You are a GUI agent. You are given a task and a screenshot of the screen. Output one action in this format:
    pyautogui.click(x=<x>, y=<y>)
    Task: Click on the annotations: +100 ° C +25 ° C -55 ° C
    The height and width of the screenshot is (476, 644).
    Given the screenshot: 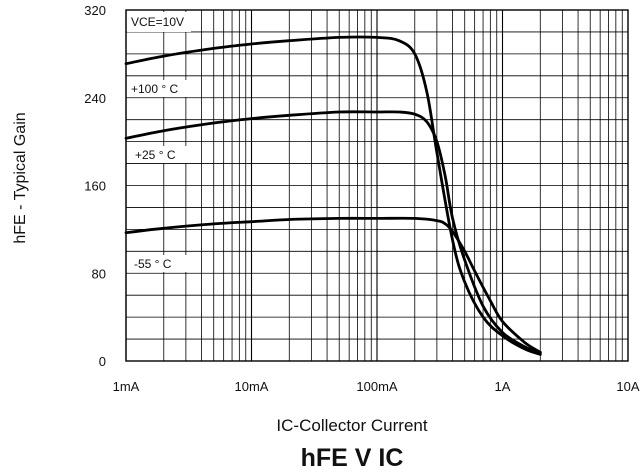 What is the action you would take?
    pyautogui.click(x=163, y=176)
    